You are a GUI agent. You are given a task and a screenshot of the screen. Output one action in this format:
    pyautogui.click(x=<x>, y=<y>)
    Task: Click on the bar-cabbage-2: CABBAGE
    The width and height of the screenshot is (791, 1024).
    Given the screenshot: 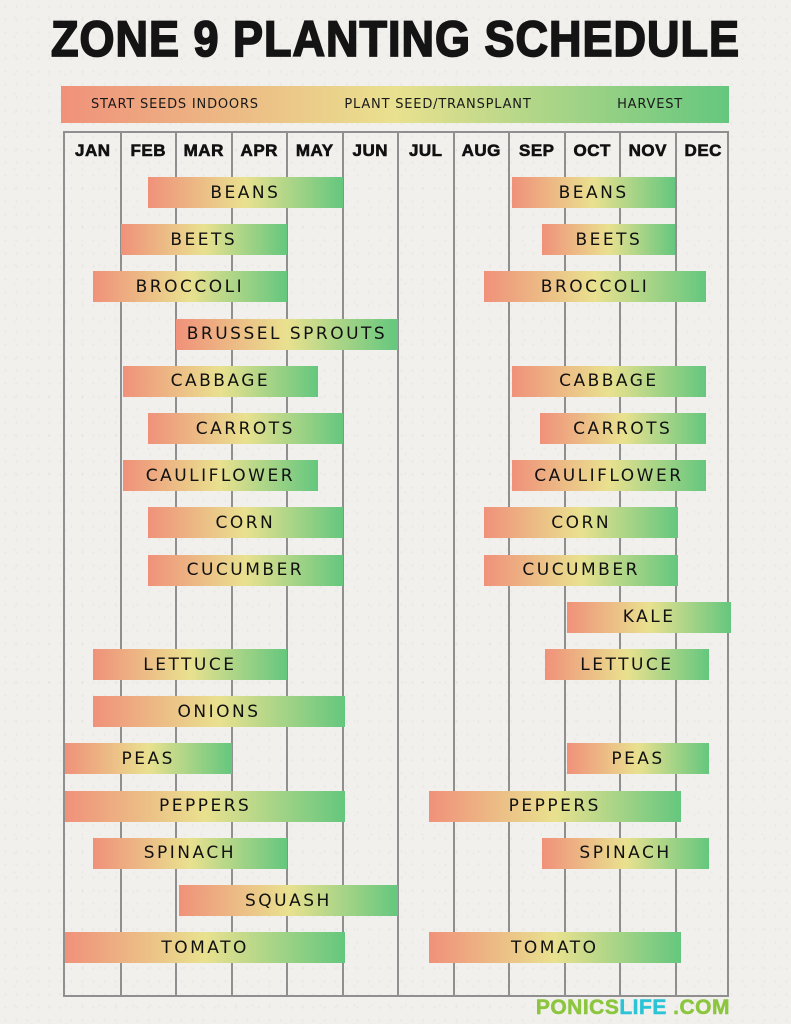 What is the action you would take?
    pyautogui.click(x=609, y=381)
    